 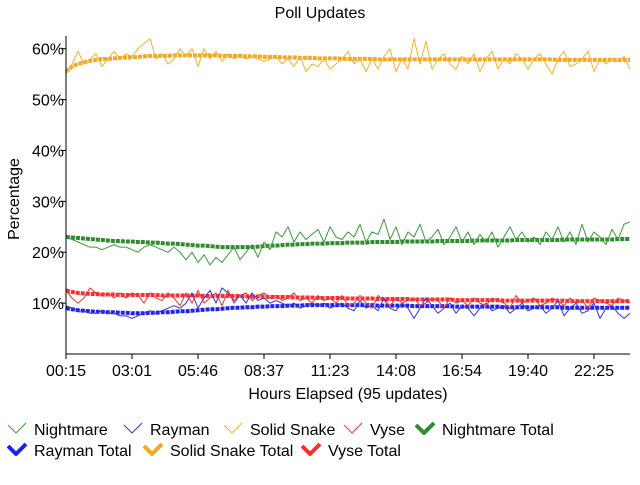 I want to click on legend-item-vyse-total: Vyse Total, so click(x=350, y=451).